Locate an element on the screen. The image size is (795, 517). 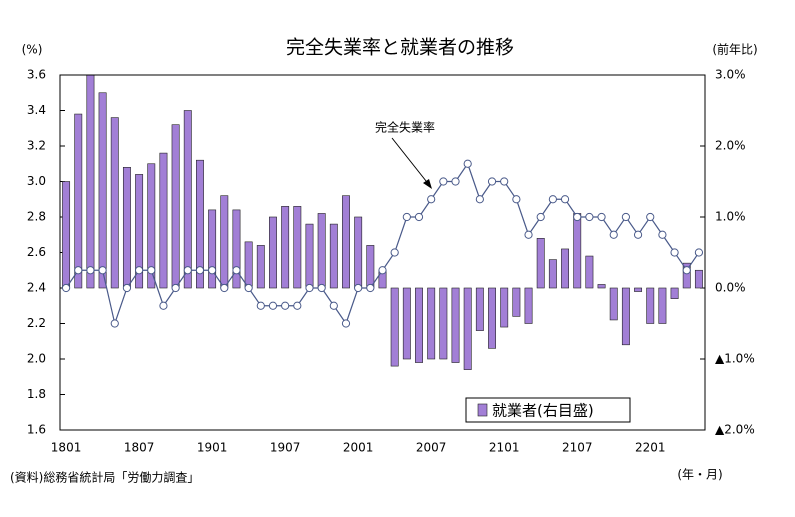
x-tick-label: 2007 is located at coordinates (431, 448).